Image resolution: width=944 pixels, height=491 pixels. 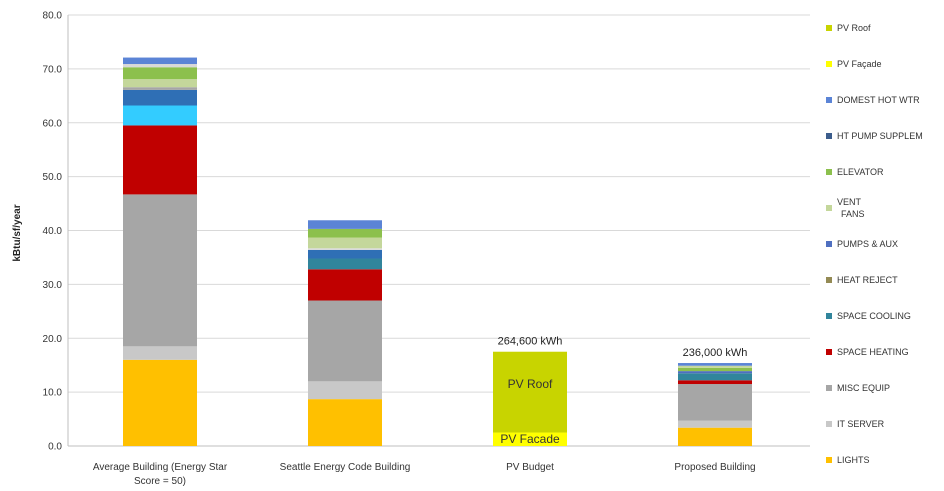 What do you see at coordinates (53, 393) in the screenshot?
I see `y-tick-label: 10.0` at bounding box center [53, 393].